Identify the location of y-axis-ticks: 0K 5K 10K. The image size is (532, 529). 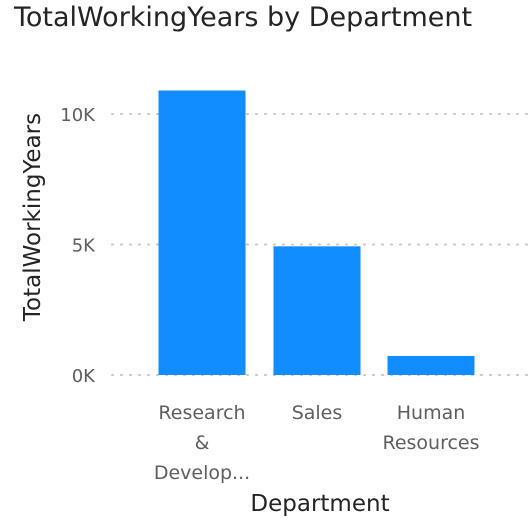
(78, 246).